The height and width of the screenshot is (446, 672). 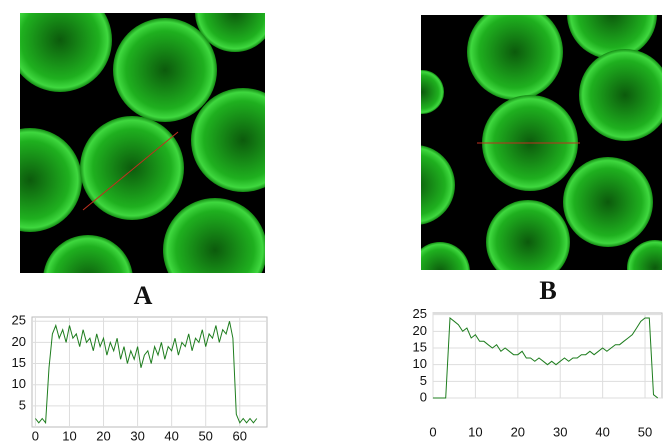 I want to click on x-tick-label: 60, so click(x=240, y=434).